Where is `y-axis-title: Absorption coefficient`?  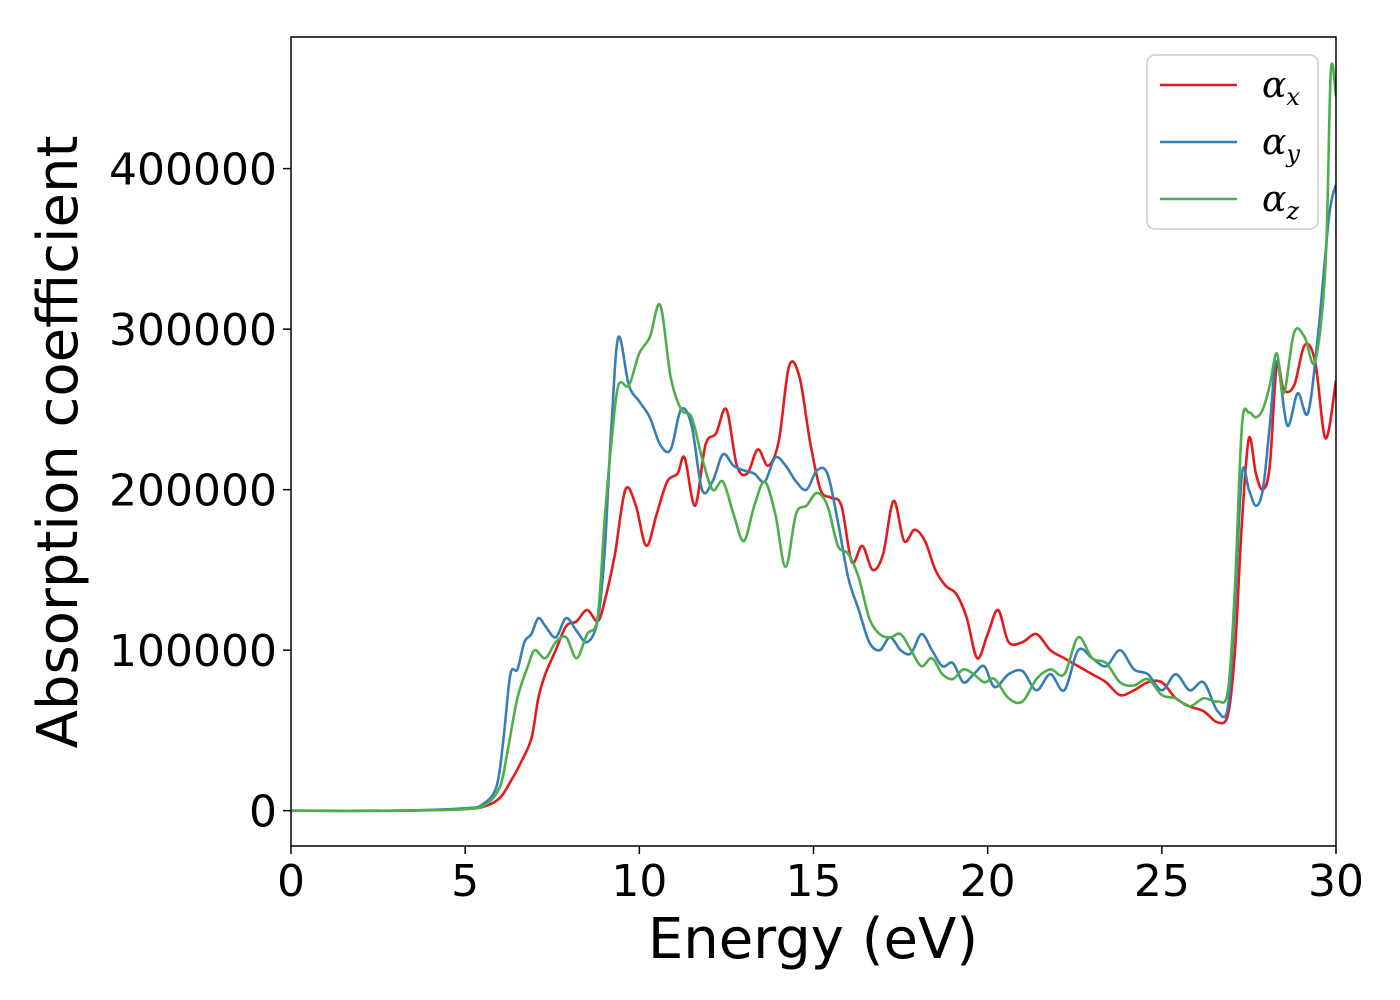 y-axis-title: Absorption coefficient is located at coordinates (58, 442).